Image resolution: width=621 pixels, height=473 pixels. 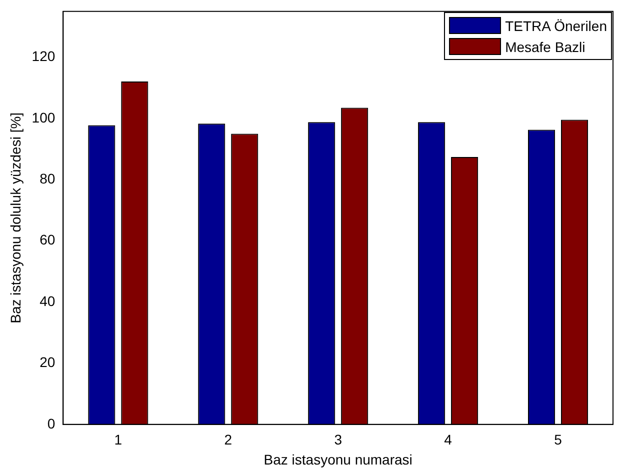 I want to click on x-tick-label: 4, so click(x=448, y=440).